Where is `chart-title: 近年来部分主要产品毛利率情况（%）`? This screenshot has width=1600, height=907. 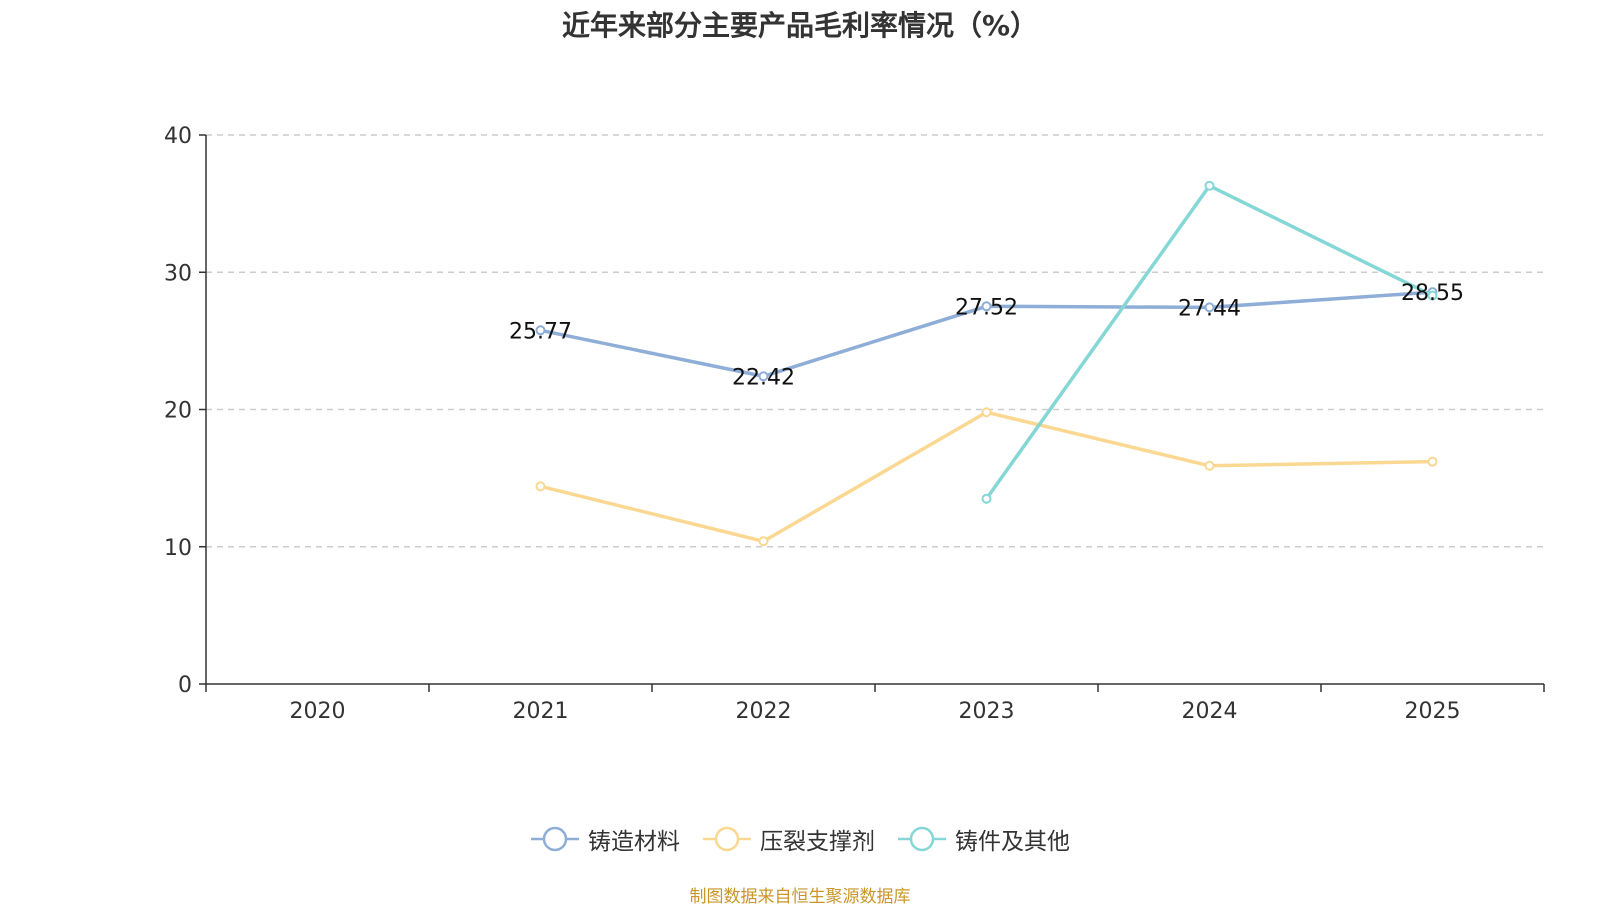
chart-title: 近年来部分主要产品毛利率情况（%） is located at coordinates (800, 25).